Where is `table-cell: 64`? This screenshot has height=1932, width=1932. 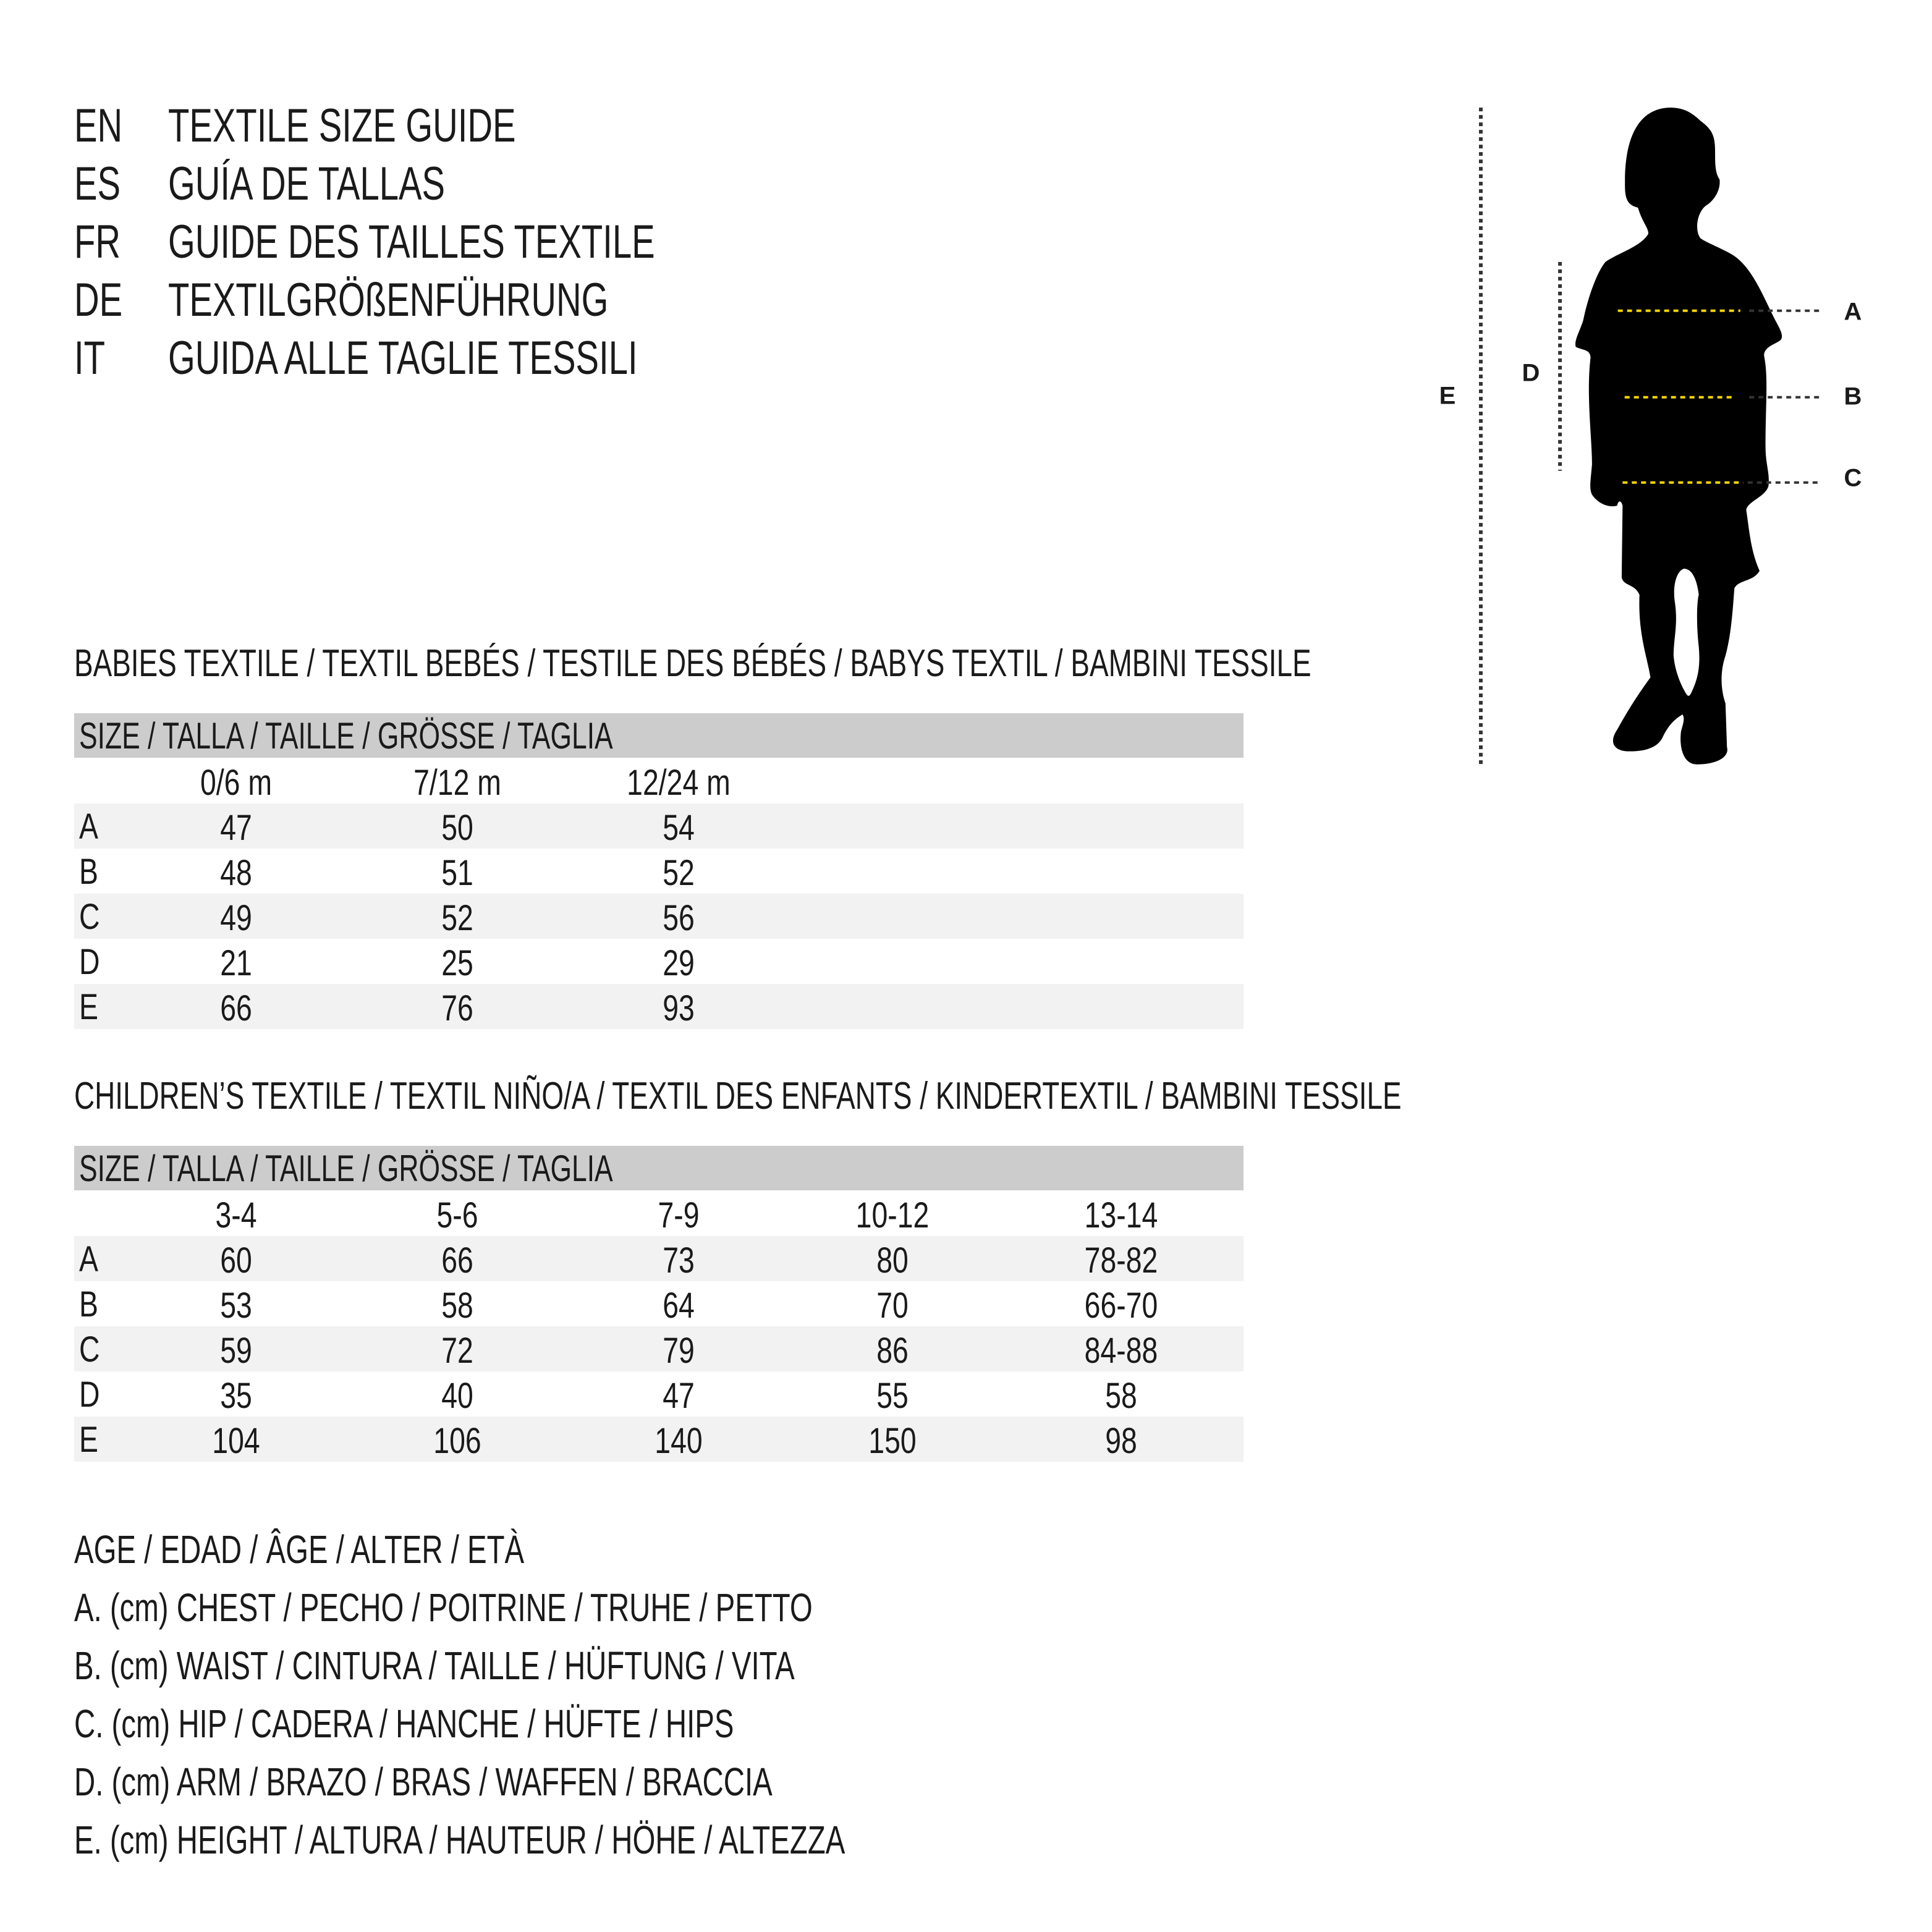 table-cell: 64 is located at coordinates (679, 1306).